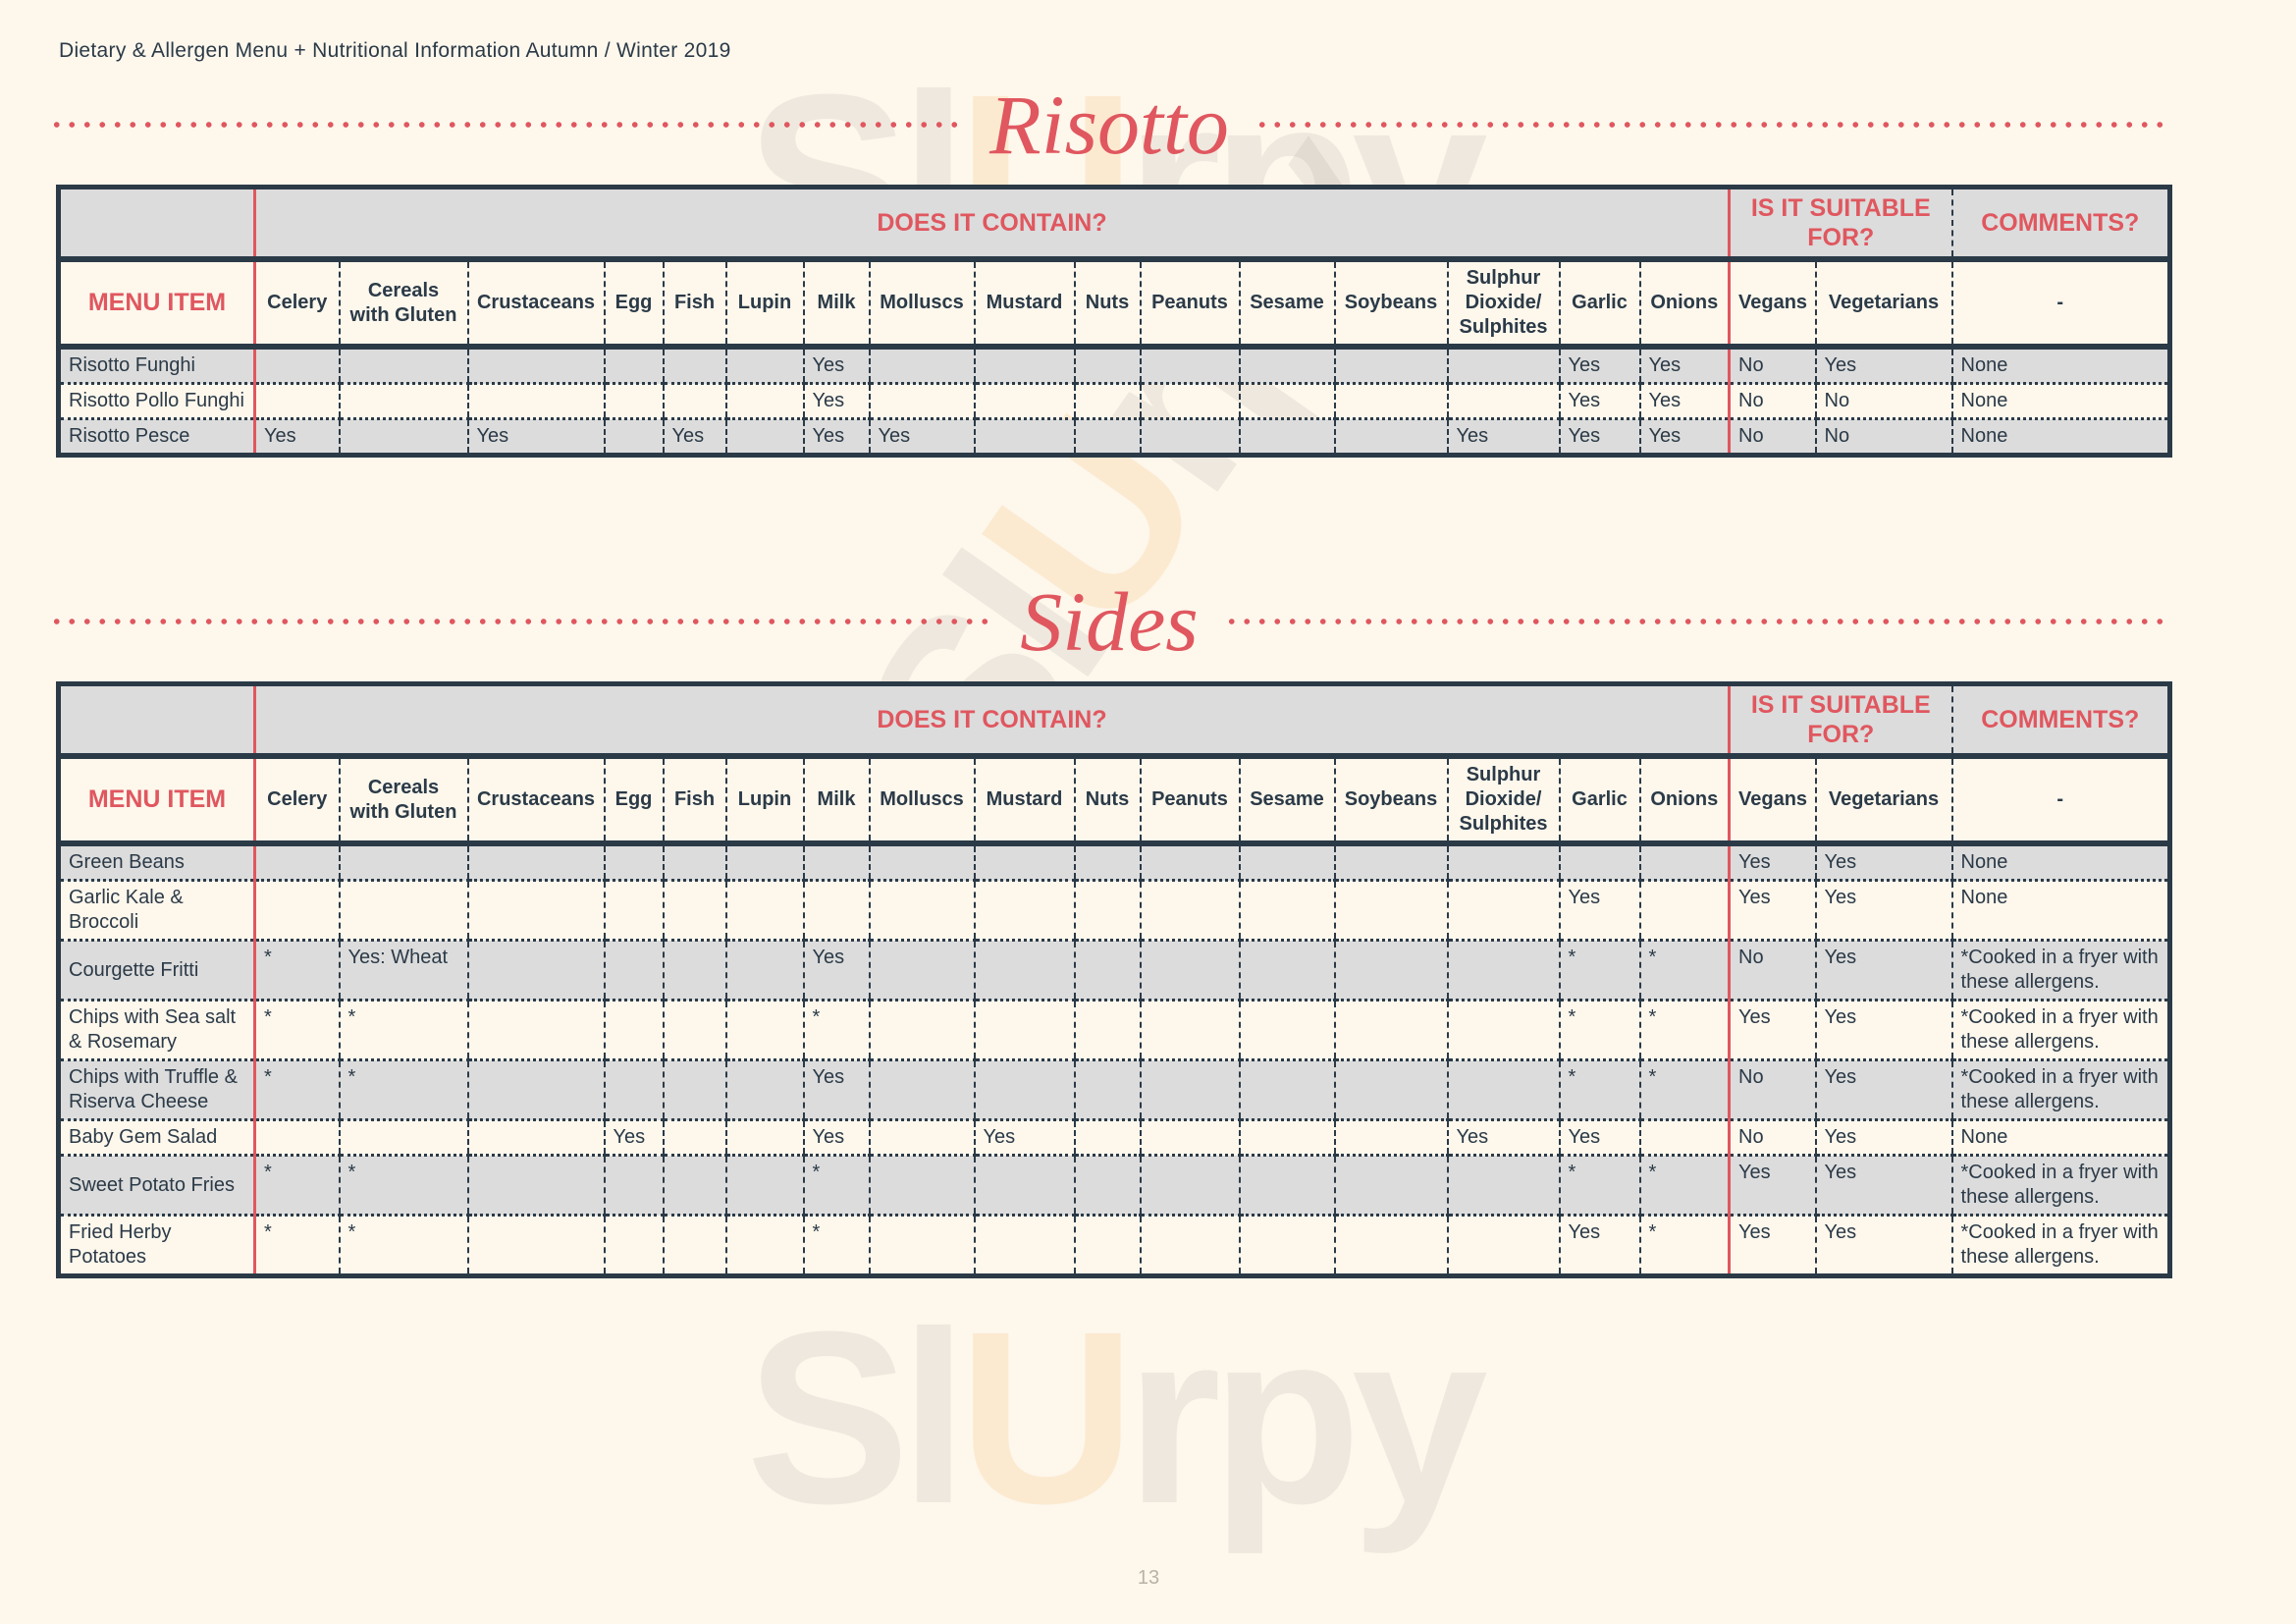 The height and width of the screenshot is (1624, 2296). What do you see at coordinates (403, 1186) in the screenshot?
I see `cell-cereals-with-gluten: *` at bounding box center [403, 1186].